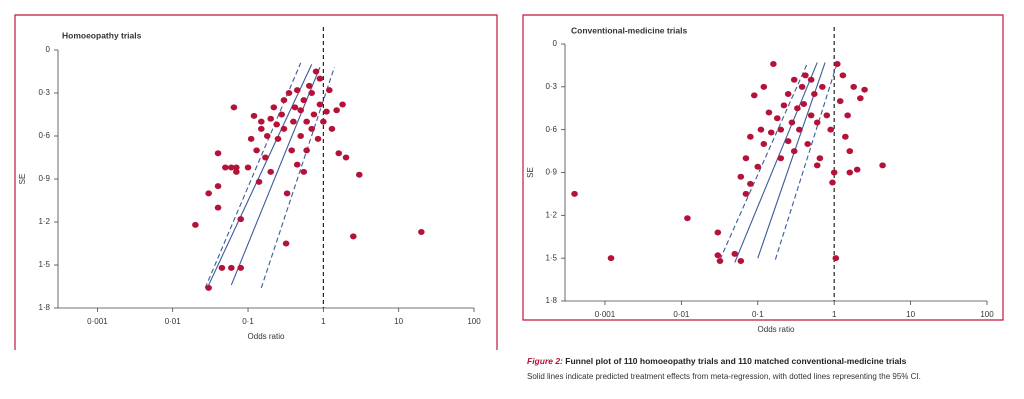 This screenshot has width=1024, height=399. What do you see at coordinates (629, 30) in the screenshot?
I see `chart-title: Conventional-medicine trials` at bounding box center [629, 30].